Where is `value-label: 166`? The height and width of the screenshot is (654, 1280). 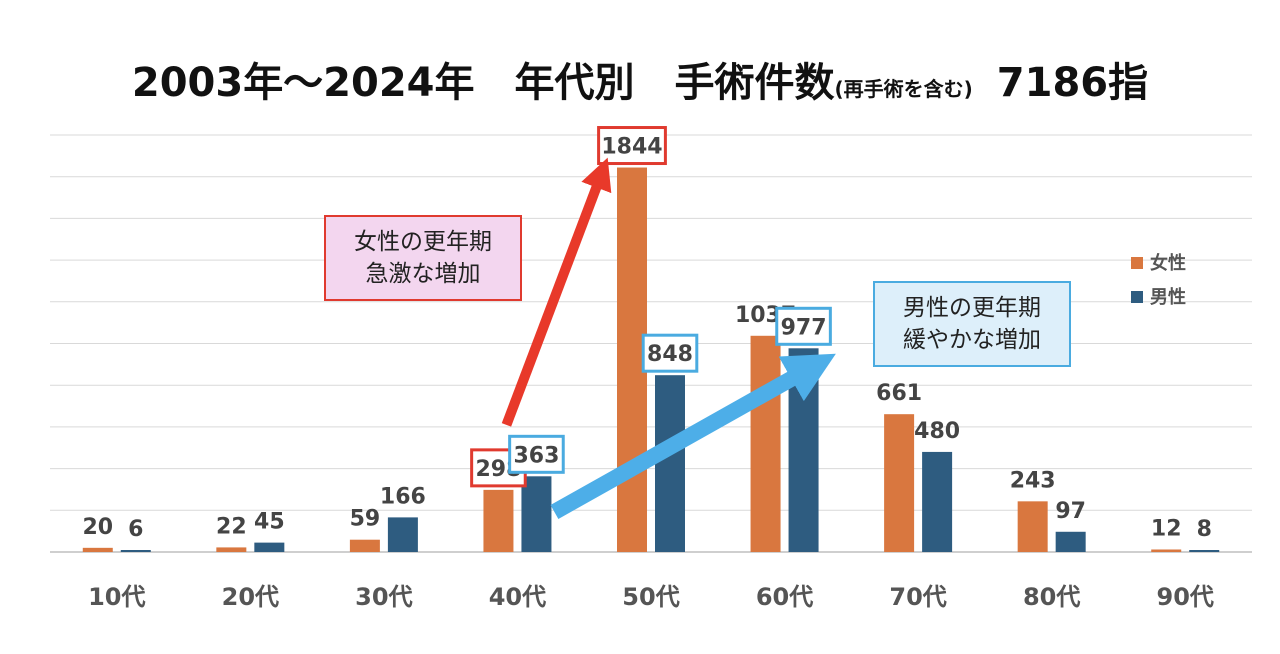
value-label: 166 is located at coordinates (403, 496).